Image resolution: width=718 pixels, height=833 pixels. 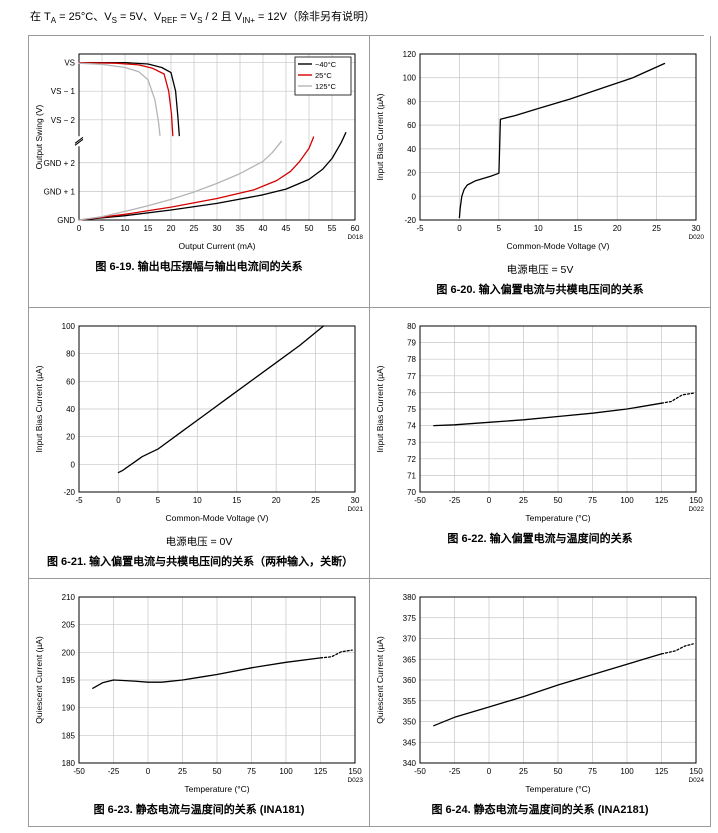 What do you see at coordinates (286, 771) in the screenshot?
I see `x-tick-label: 100` at bounding box center [286, 771].